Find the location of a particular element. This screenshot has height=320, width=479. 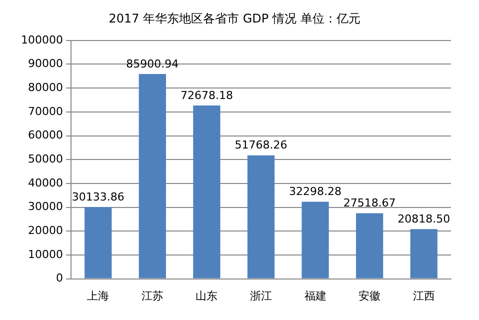

data-label: 85900.94 is located at coordinates (152, 63).